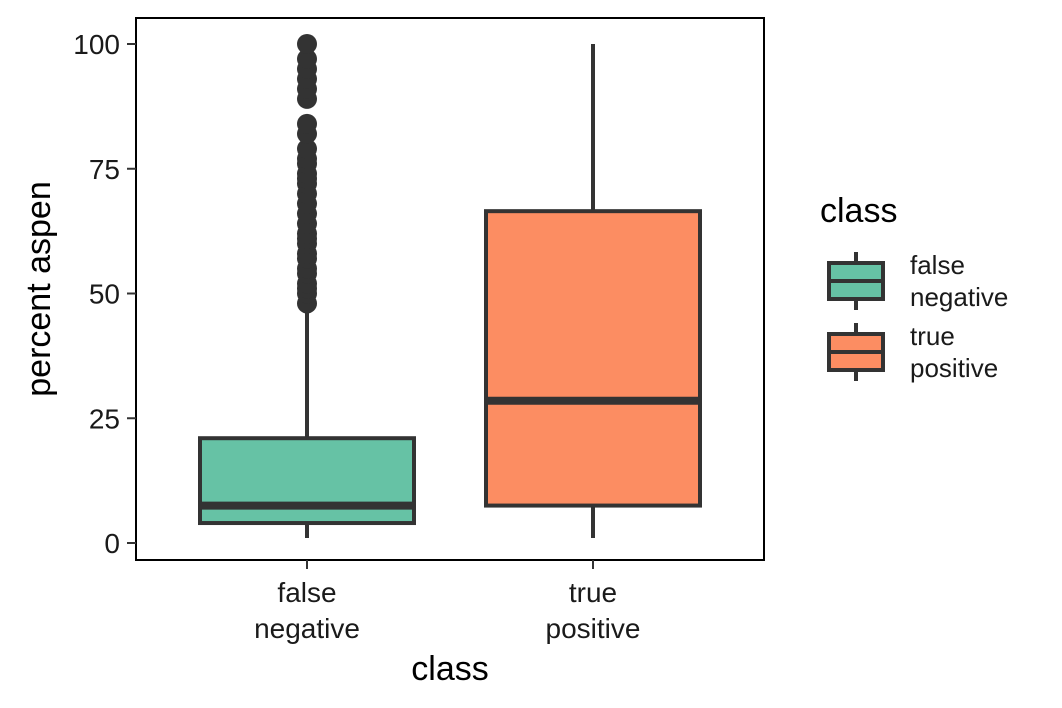 The image size is (1062, 708). Describe the element at coordinates (954, 352) in the screenshot. I see `legend-label: true positive` at that location.